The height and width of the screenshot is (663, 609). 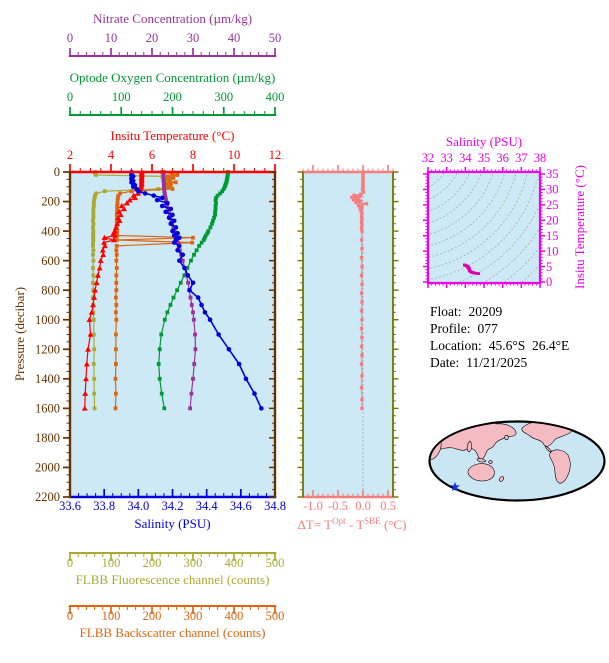 What do you see at coordinates (47, 497) in the screenshot?
I see `tick-label: 2200` at bounding box center [47, 497].